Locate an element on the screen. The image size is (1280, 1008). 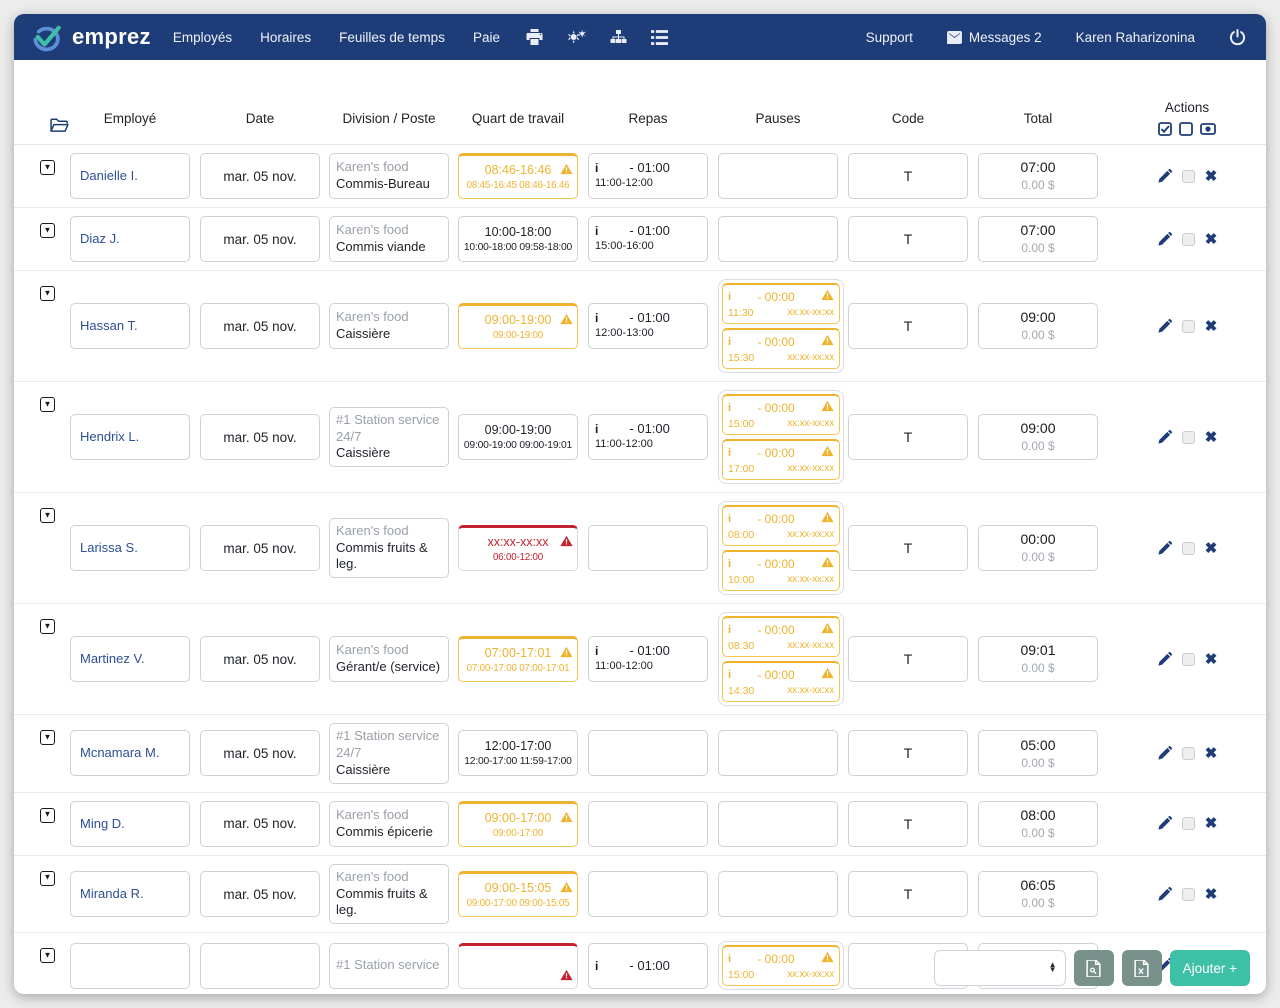
money-icon is located at coordinates (1208, 129).